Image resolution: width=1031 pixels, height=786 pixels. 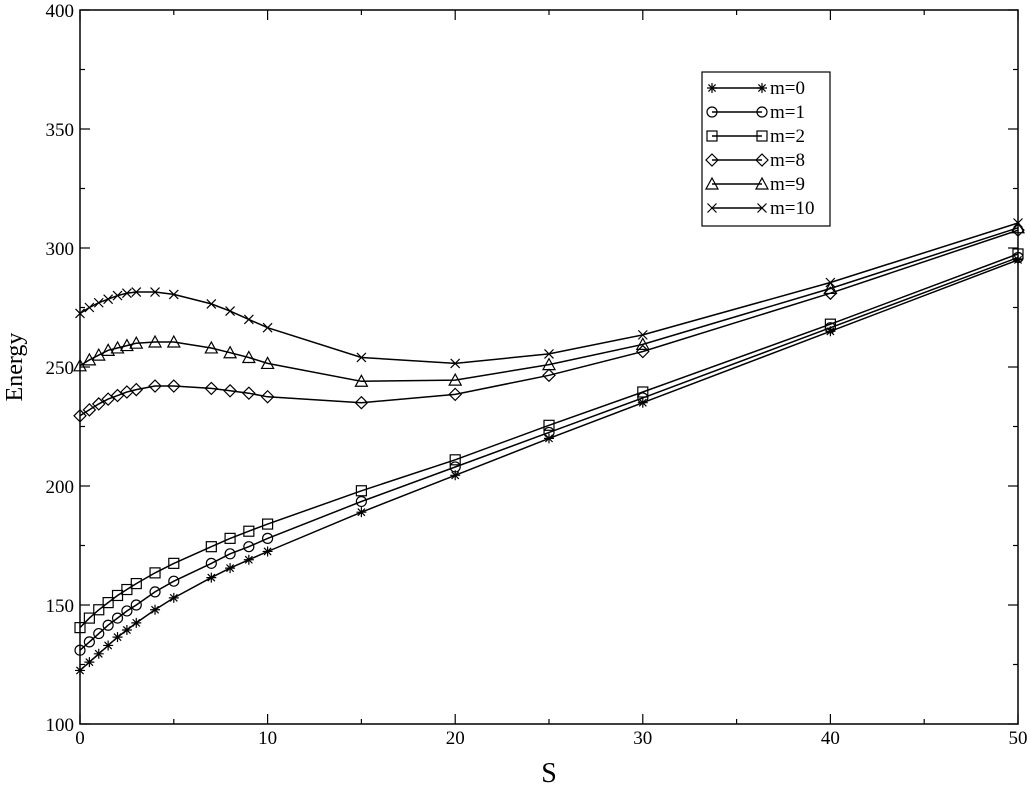 I want to click on legend-label: m=2, so click(x=787, y=136).